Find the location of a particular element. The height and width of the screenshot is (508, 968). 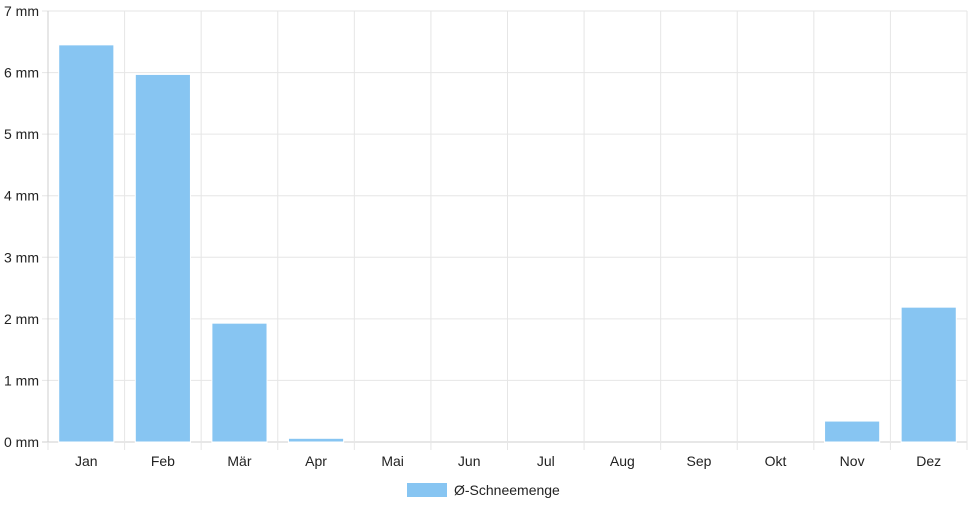

bar-feb is located at coordinates (162, 258).